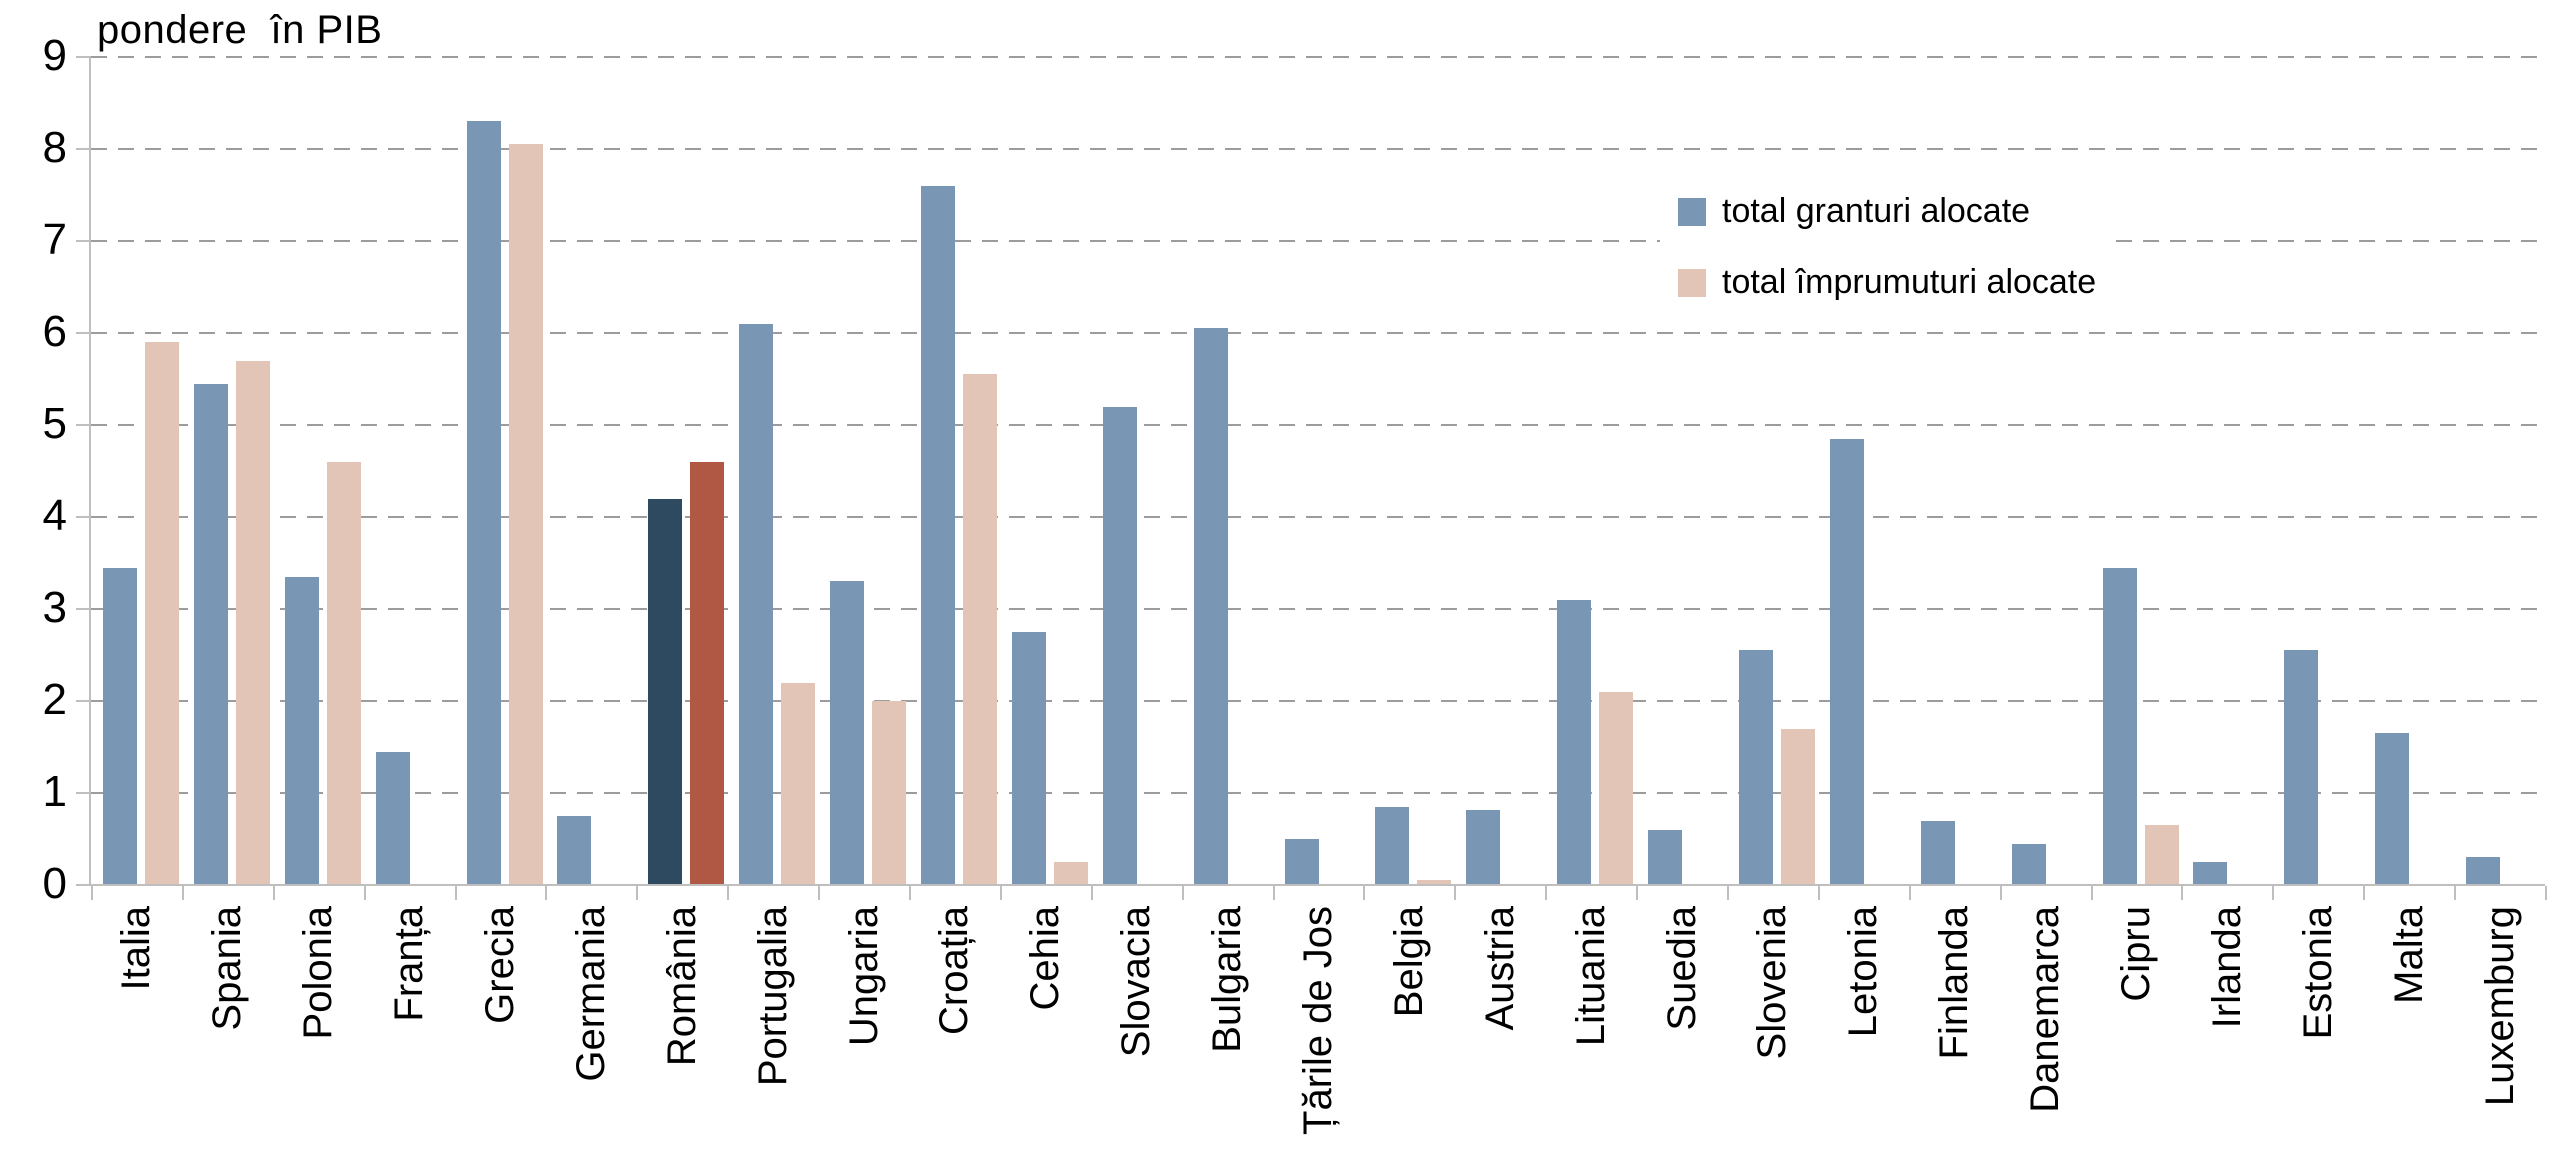 The image size is (2560, 1158). I want to click on bar-grants-Spania, so click(210, 634).